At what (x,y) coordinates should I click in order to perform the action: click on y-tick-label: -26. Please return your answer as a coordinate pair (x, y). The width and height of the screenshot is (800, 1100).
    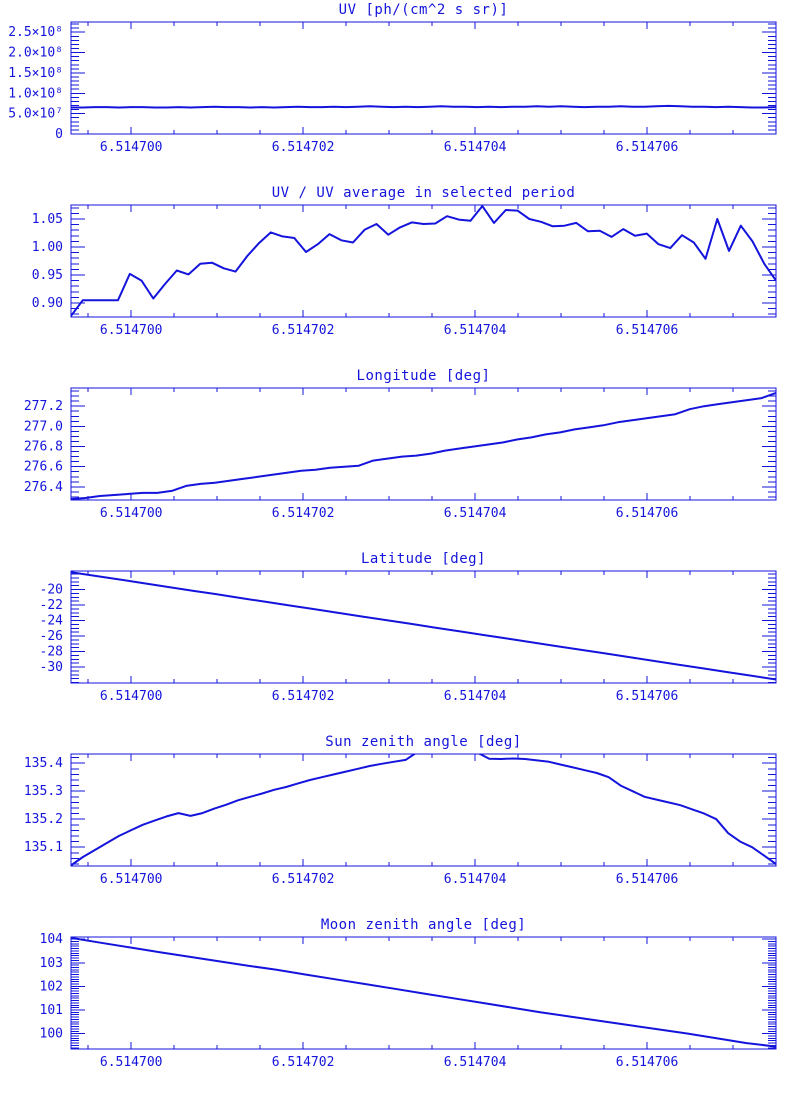
    Looking at the image, I should click on (51, 636).